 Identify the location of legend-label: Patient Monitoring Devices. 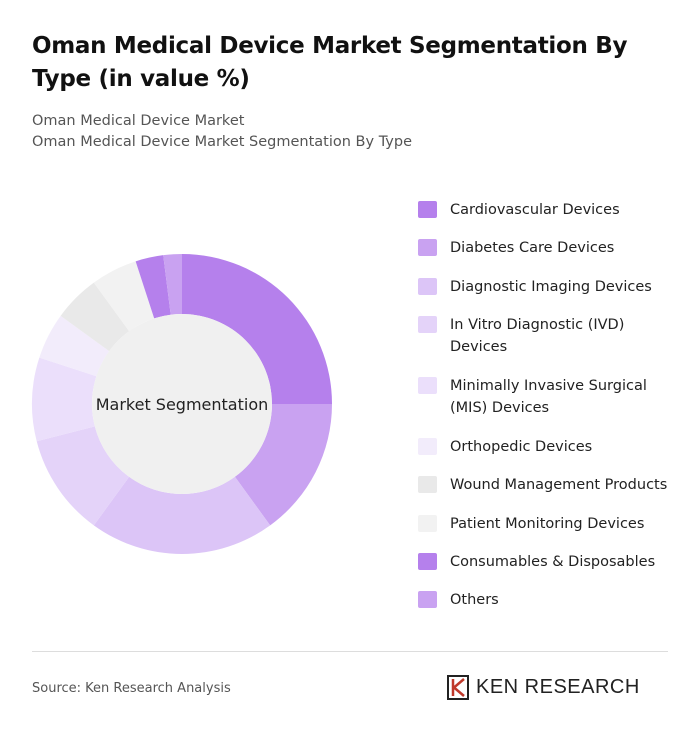
(547, 524).